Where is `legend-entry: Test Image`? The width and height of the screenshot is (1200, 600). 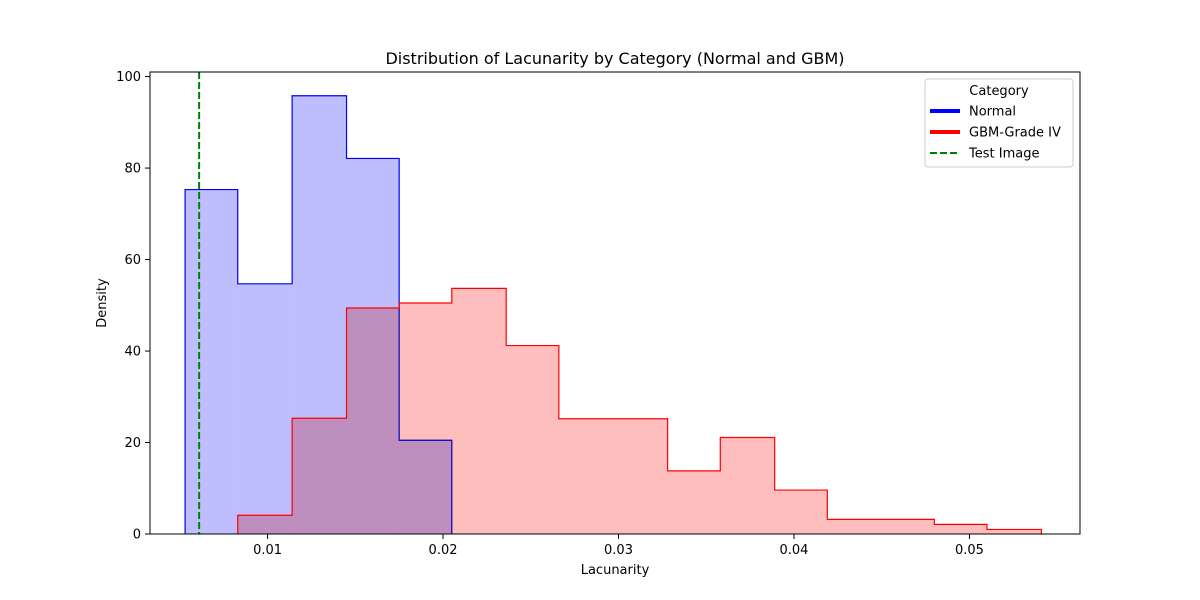
legend-entry: Test Image is located at coordinates (984, 154).